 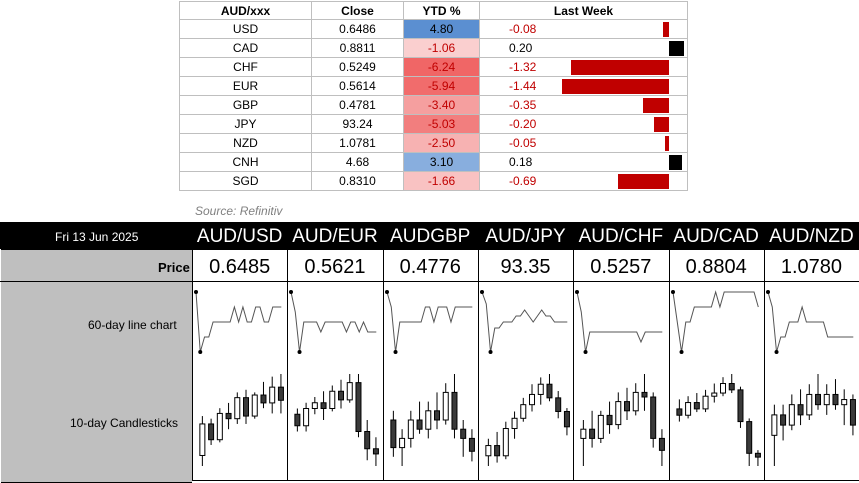 What do you see at coordinates (245, 67) in the screenshot?
I see `currency-cell: CHF` at bounding box center [245, 67].